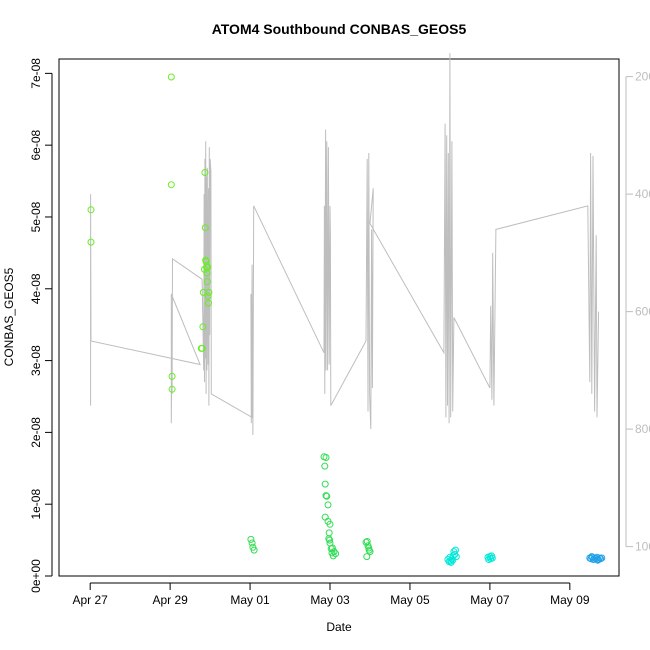 Image resolution: width=650 pixels, height=650 pixels. What do you see at coordinates (36, 73) in the screenshot?
I see `y-tick-label: 7e-08` at bounding box center [36, 73].